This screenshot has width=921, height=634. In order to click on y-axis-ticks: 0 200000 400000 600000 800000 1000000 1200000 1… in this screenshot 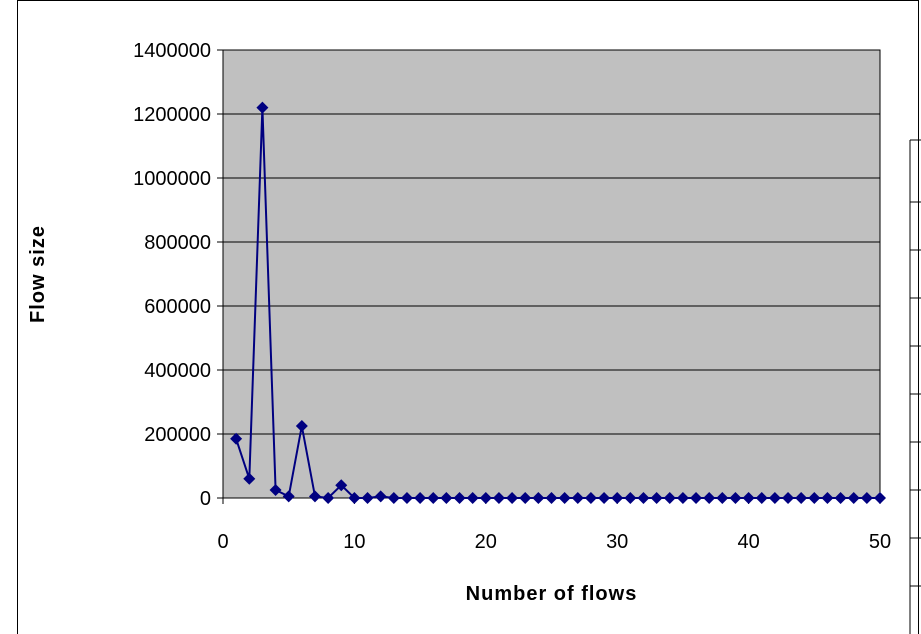, I will do `click(178, 275)`.